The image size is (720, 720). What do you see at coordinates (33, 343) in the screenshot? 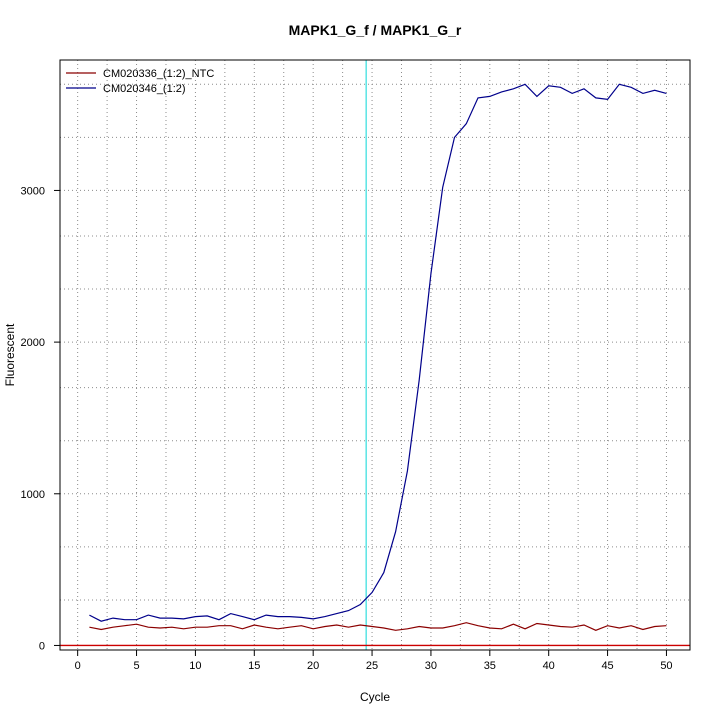
I see `y-tick-label: 2000` at bounding box center [33, 343].